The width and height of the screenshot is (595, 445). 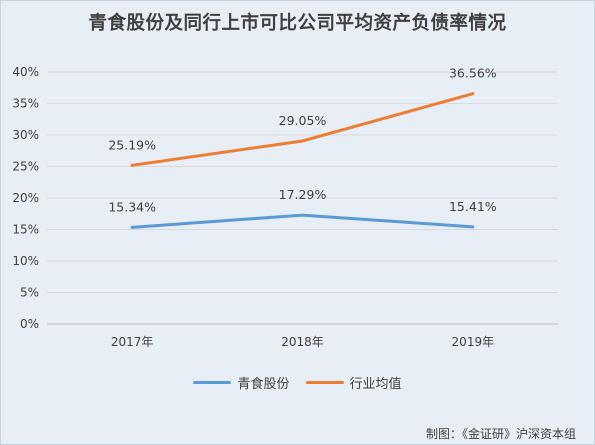 I want to click on legend-item-qingshi: 青食股份, so click(x=241, y=382).